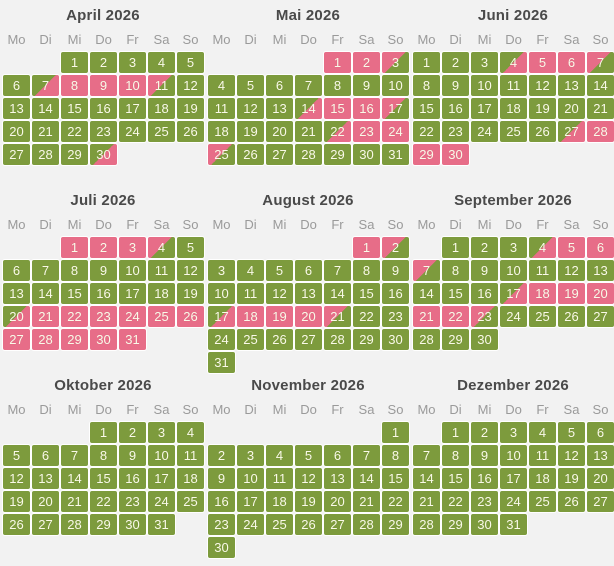  What do you see at coordinates (542, 108) in the screenshot?
I see `day-cell-free: 19` at bounding box center [542, 108].